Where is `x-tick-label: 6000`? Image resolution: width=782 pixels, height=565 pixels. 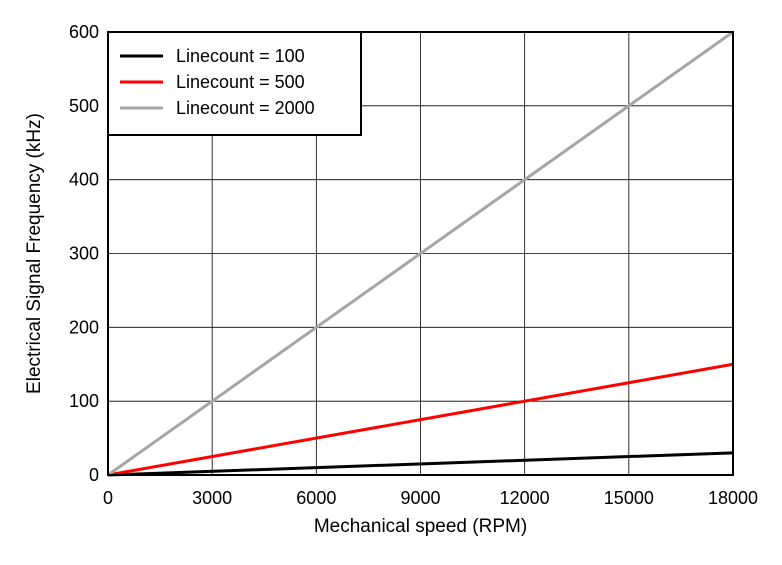
x-tick-label: 6000 is located at coordinates (316, 498).